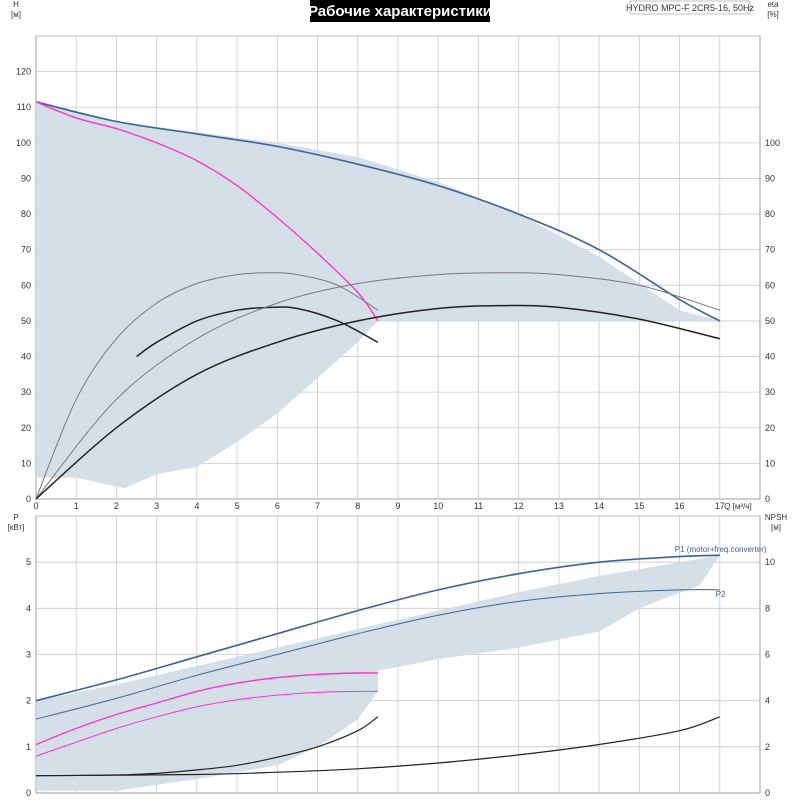 This screenshot has height=800, width=800. I want to click on y-left-tick-label: 120, so click(23, 72).